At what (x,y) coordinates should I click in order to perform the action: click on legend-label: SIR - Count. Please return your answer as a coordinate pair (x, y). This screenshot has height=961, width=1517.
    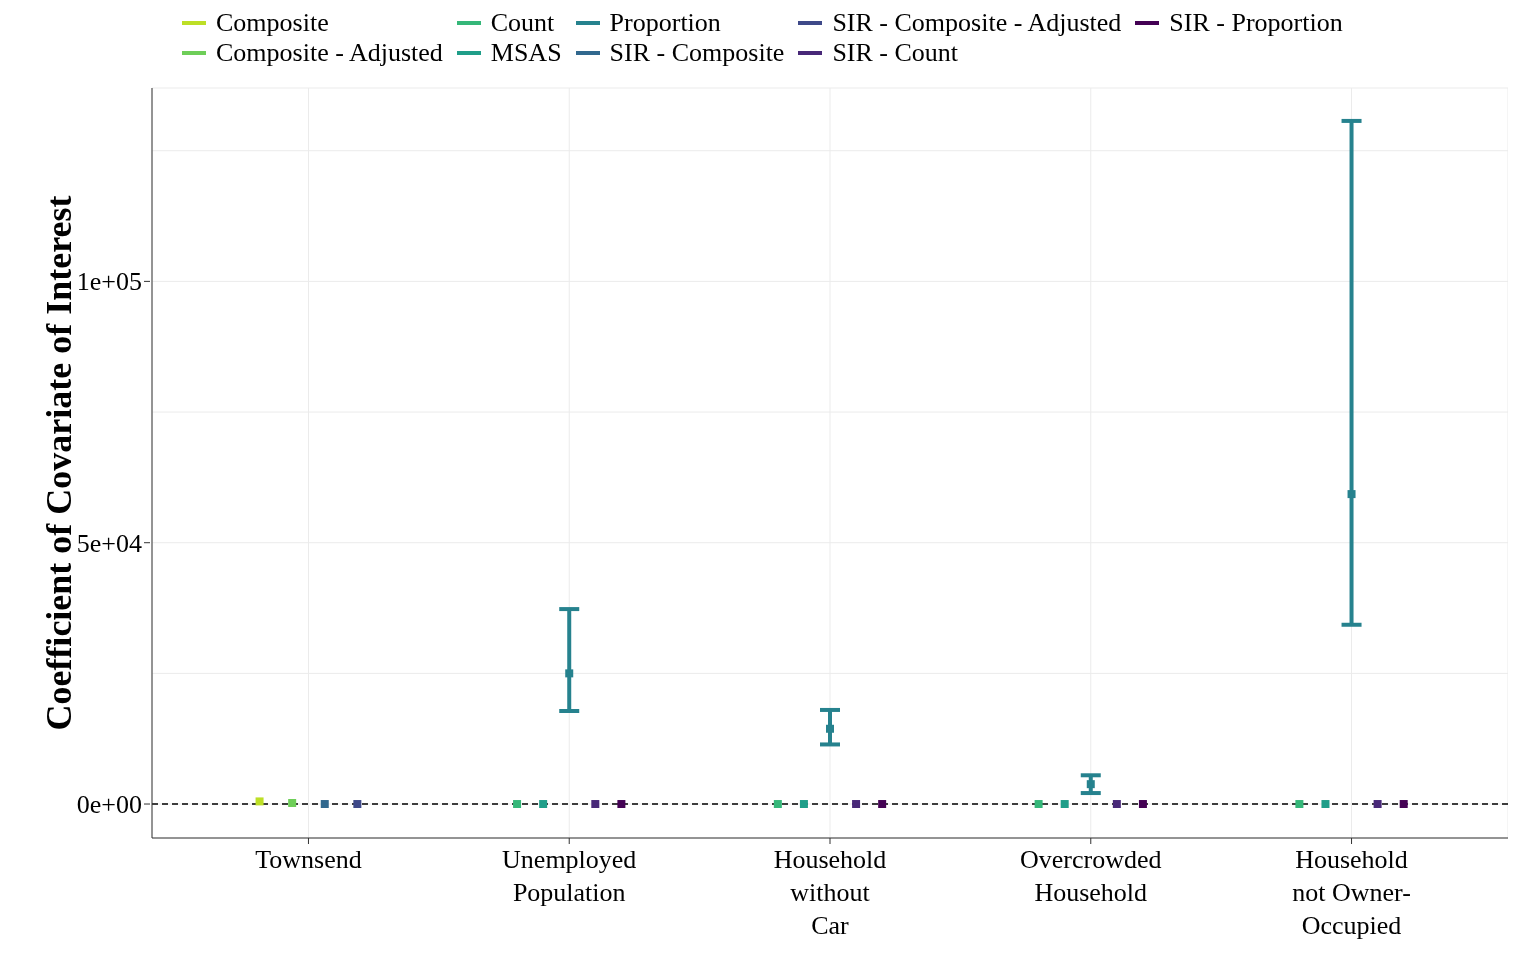
    Looking at the image, I should click on (895, 53).